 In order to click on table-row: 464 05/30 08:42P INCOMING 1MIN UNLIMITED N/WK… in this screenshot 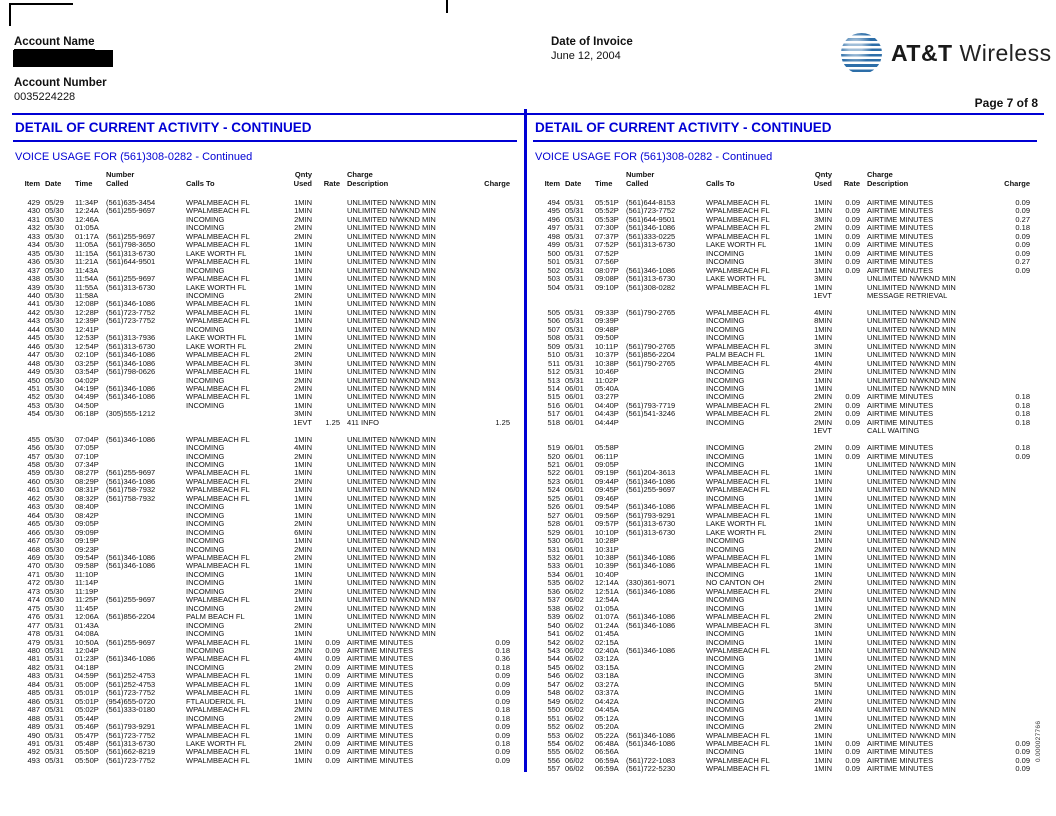, I will do `click(231, 515)`.